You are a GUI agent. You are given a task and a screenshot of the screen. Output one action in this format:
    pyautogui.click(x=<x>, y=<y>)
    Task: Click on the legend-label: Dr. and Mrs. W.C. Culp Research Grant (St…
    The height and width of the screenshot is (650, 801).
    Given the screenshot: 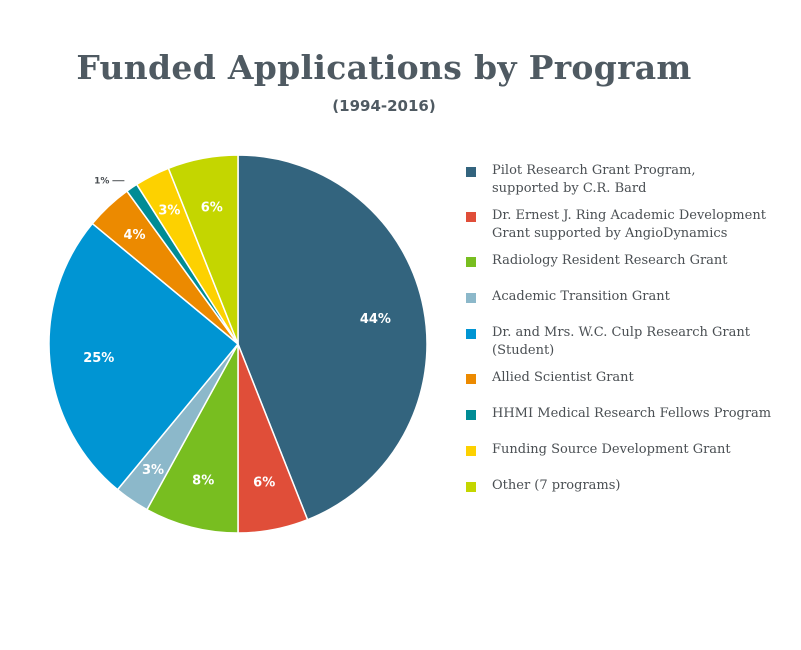 What is the action you would take?
    pyautogui.click(x=642, y=342)
    